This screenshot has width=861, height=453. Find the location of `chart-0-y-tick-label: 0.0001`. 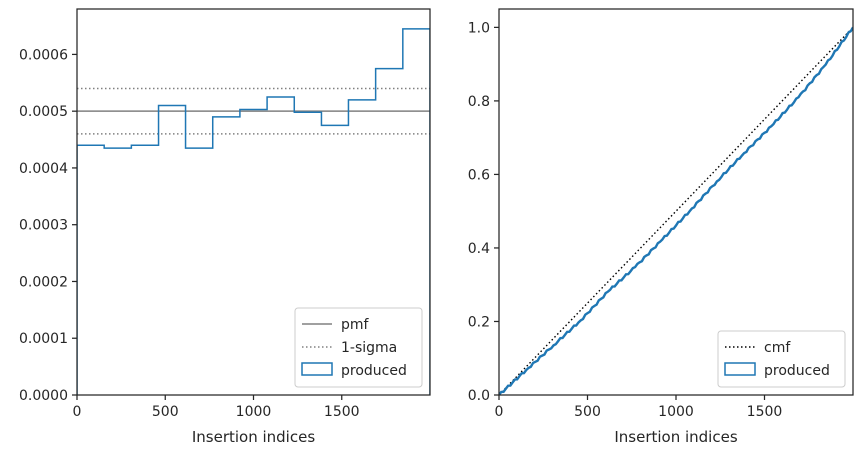

chart-0-y-tick-label: 0.0001 is located at coordinates (43, 339).